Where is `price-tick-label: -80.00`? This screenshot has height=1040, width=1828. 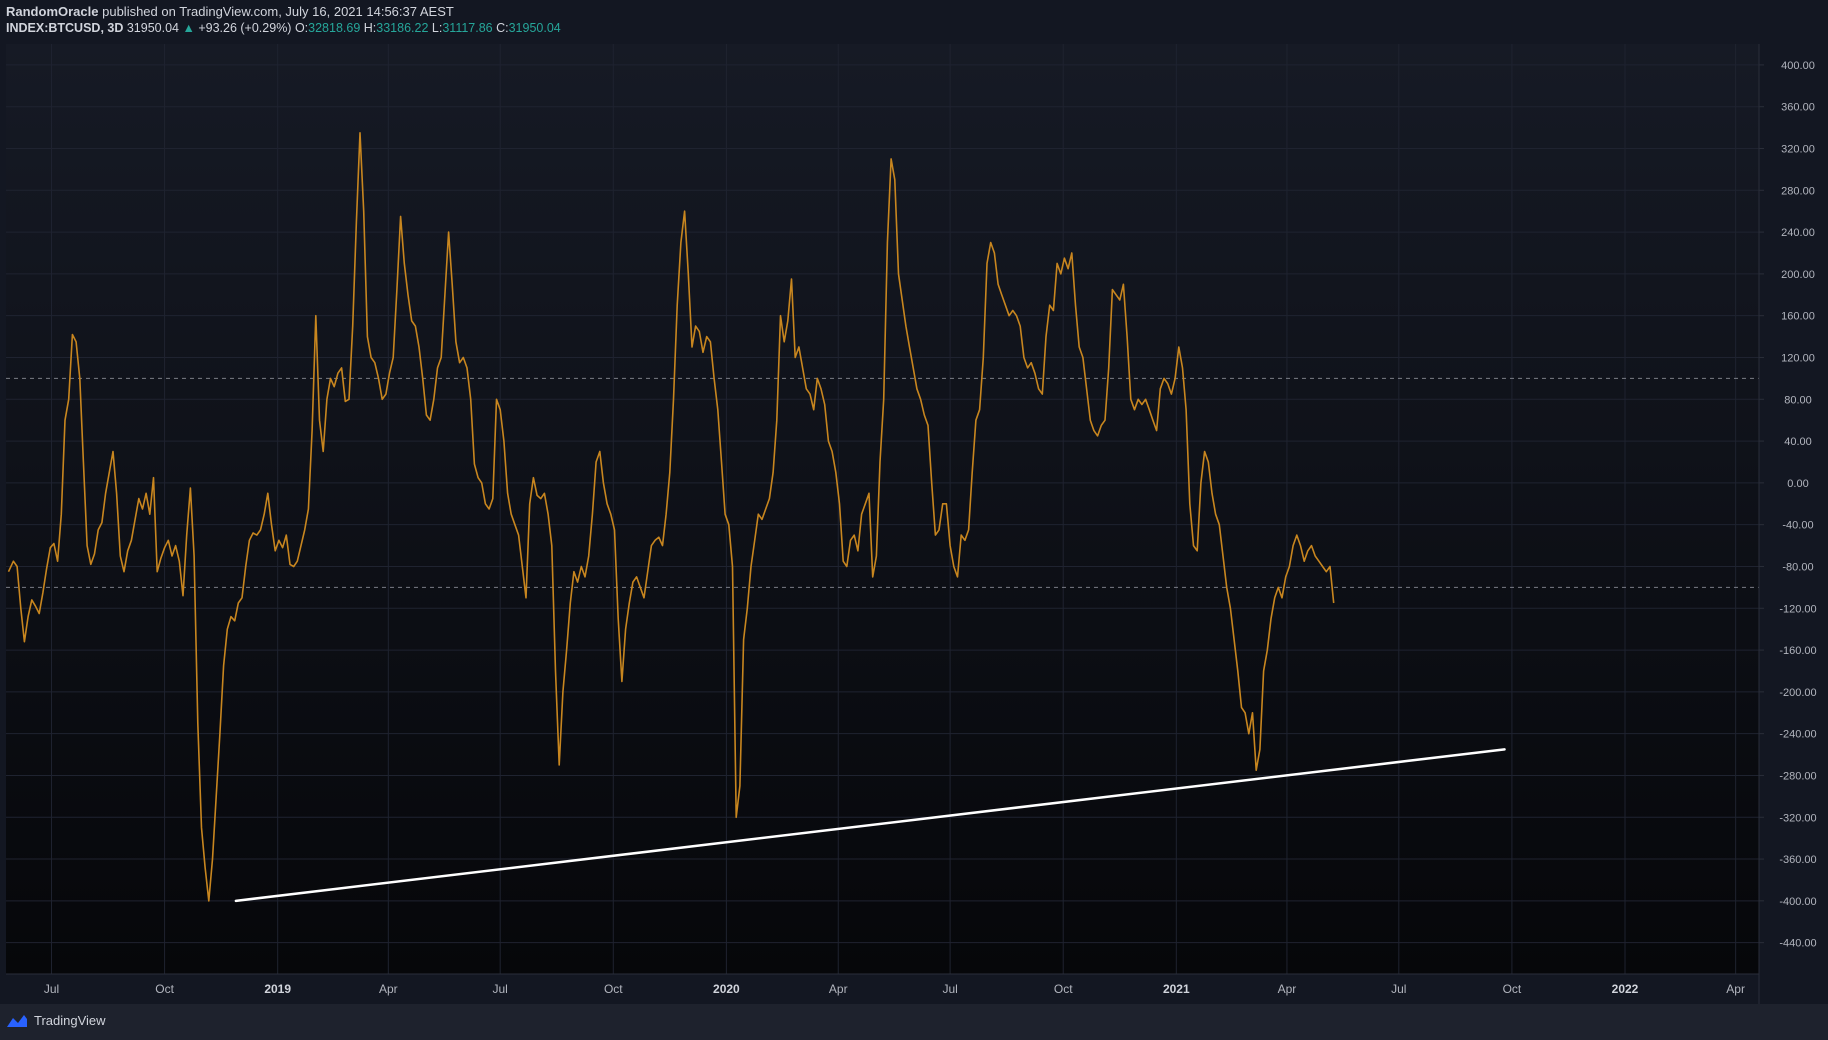
price-tick-label: -80.00 is located at coordinates (1797, 567).